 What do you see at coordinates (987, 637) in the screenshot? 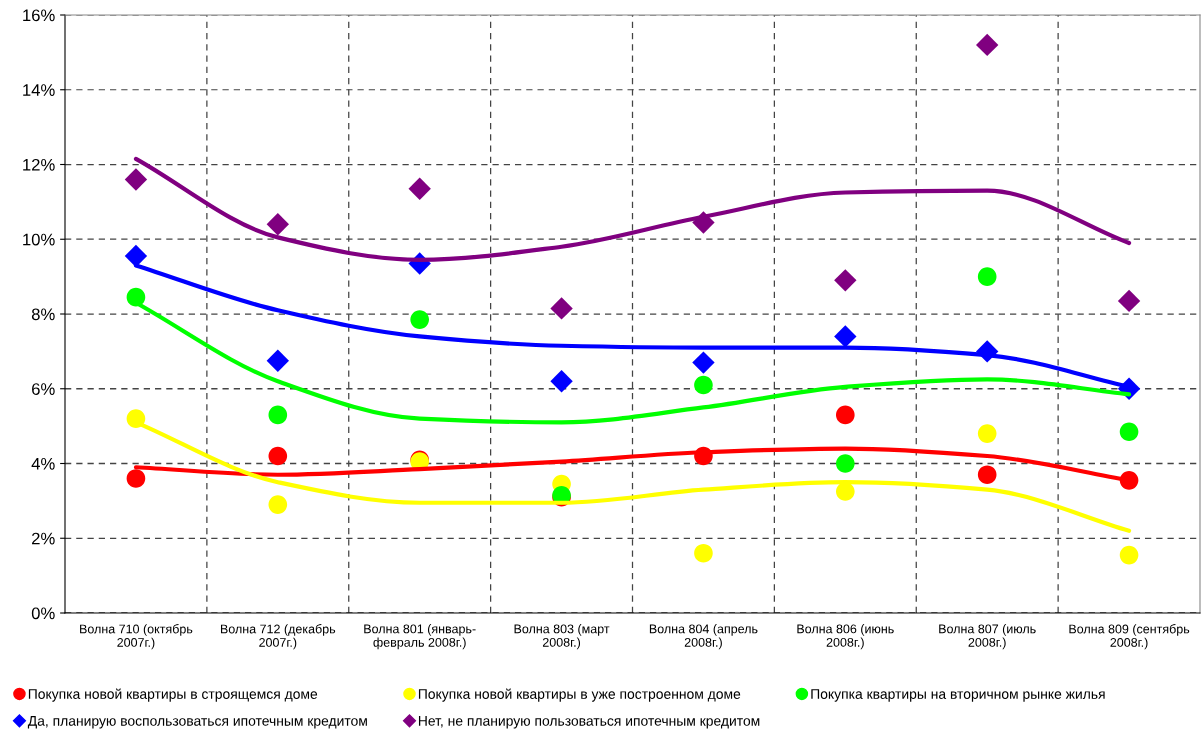
I see `x-tick-label: Волна 807 (июль 2008г.)` at bounding box center [987, 637].